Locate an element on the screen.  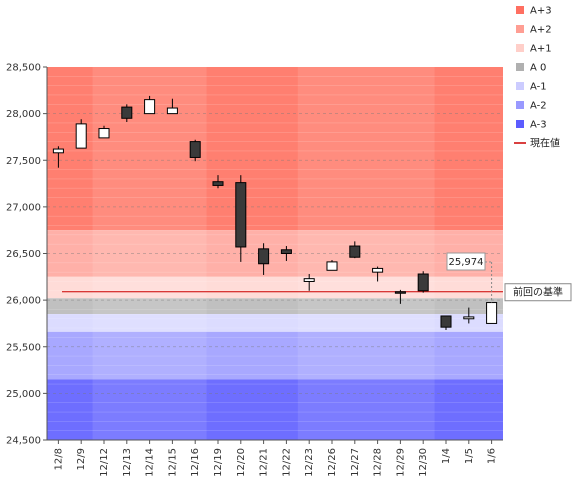
x-tick-label: 12/12 is located at coordinates (104, 462).